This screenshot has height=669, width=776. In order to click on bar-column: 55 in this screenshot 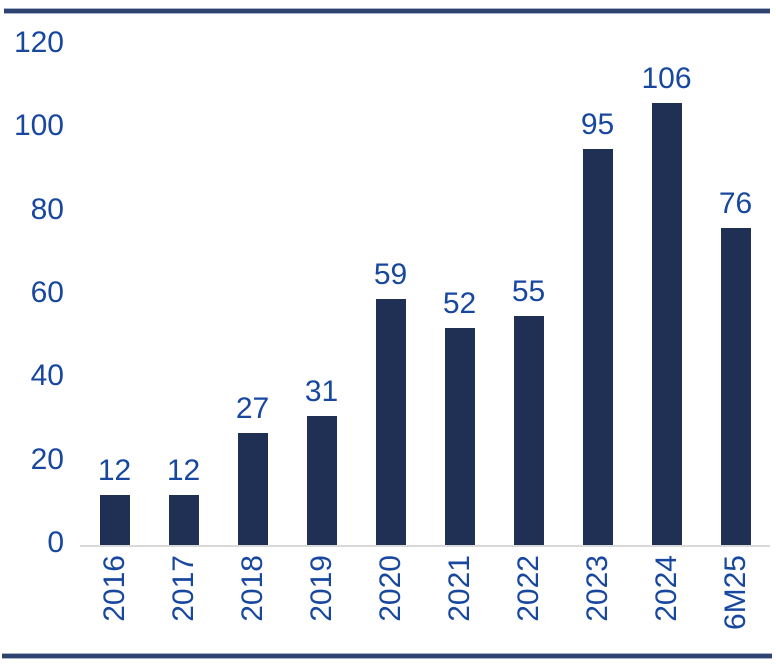, I will do `click(528, 295)`.